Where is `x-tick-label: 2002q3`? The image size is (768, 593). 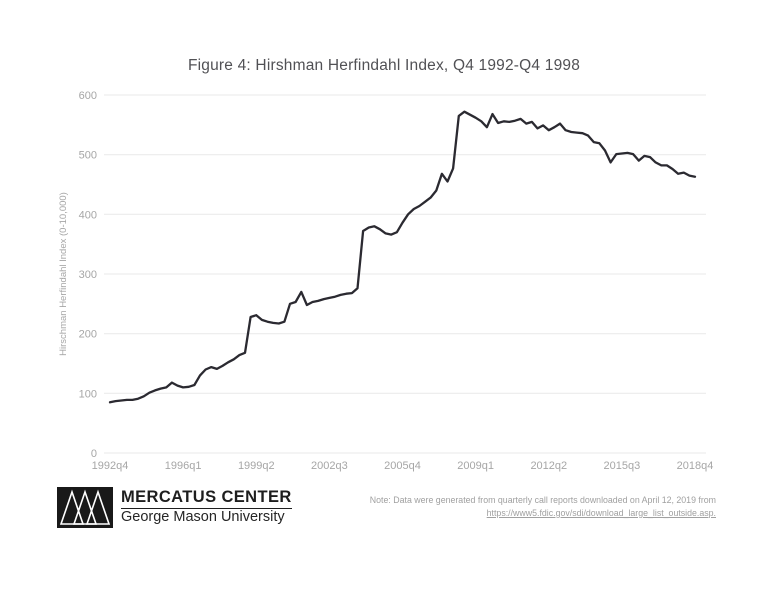
x-tick-label: 2002q3 is located at coordinates (329, 466).